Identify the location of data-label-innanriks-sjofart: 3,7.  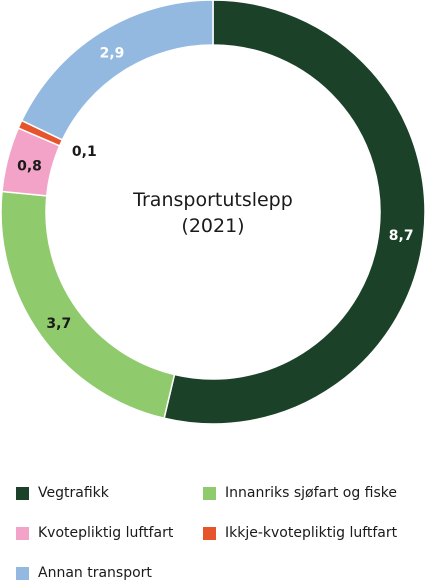
(58, 324).